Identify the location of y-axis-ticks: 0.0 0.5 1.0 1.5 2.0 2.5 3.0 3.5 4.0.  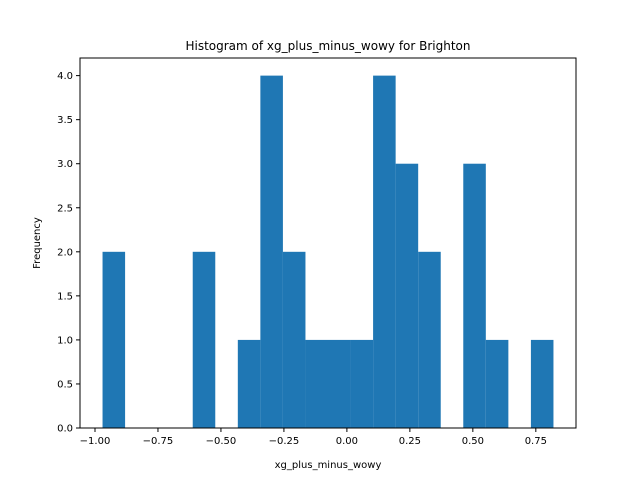
(68, 253).